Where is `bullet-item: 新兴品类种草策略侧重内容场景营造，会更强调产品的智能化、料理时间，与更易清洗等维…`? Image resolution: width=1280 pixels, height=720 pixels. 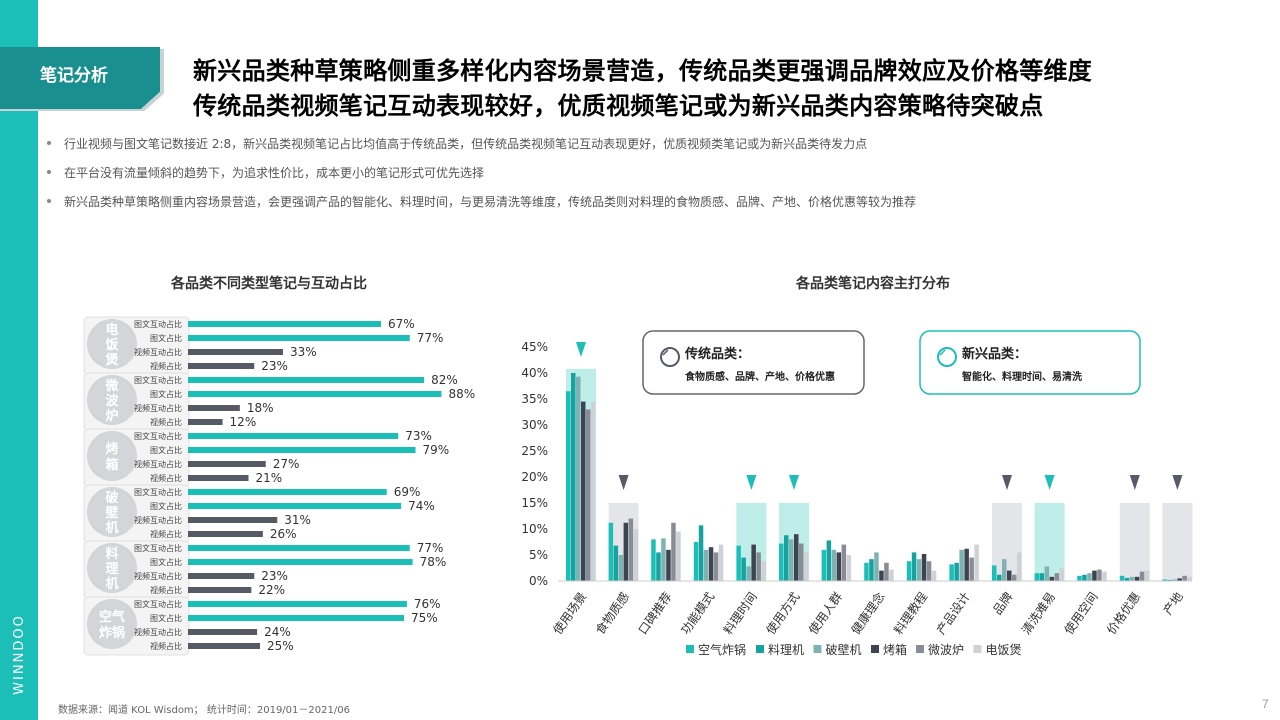
bullet-item: 新兴品类种草策略侧重内容场景营造，会更强调产品的智能化、料理时间，与更易清洗等维… is located at coordinates (481, 201).